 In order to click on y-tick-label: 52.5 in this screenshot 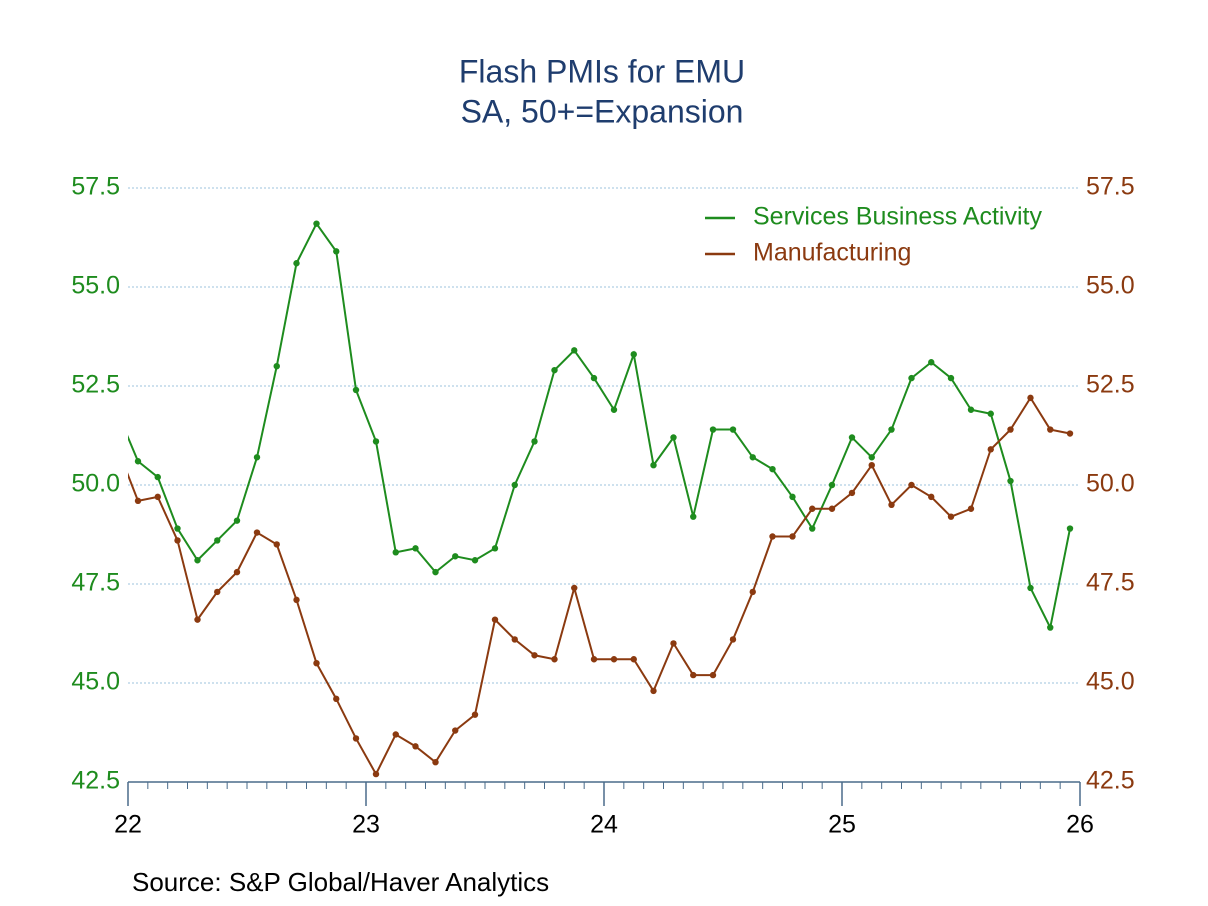, I will do `click(95, 385)`.